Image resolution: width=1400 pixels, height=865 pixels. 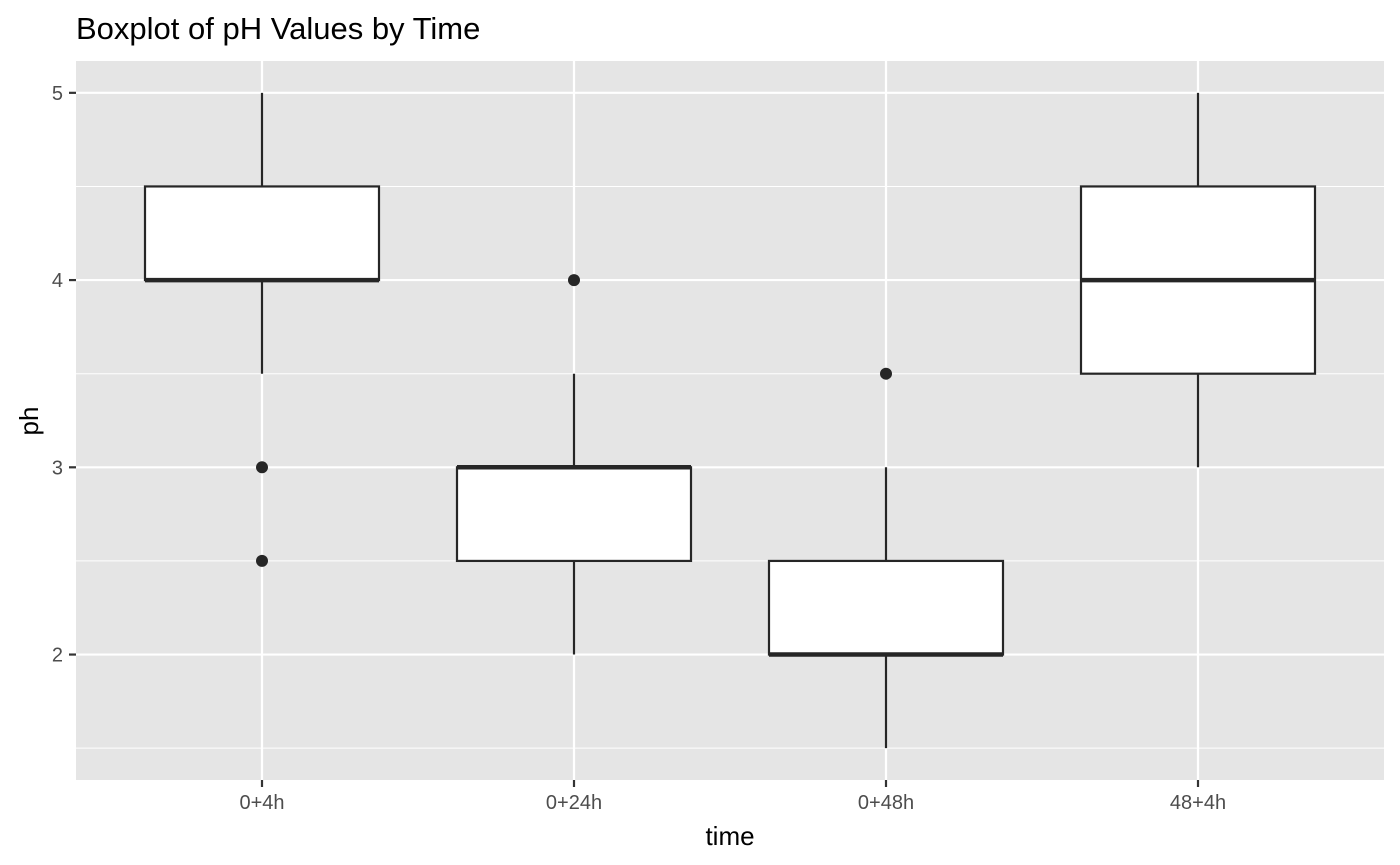 What do you see at coordinates (64, 375) in the screenshot?
I see `y-axis: 2 3 4 5` at bounding box center [64, 375].